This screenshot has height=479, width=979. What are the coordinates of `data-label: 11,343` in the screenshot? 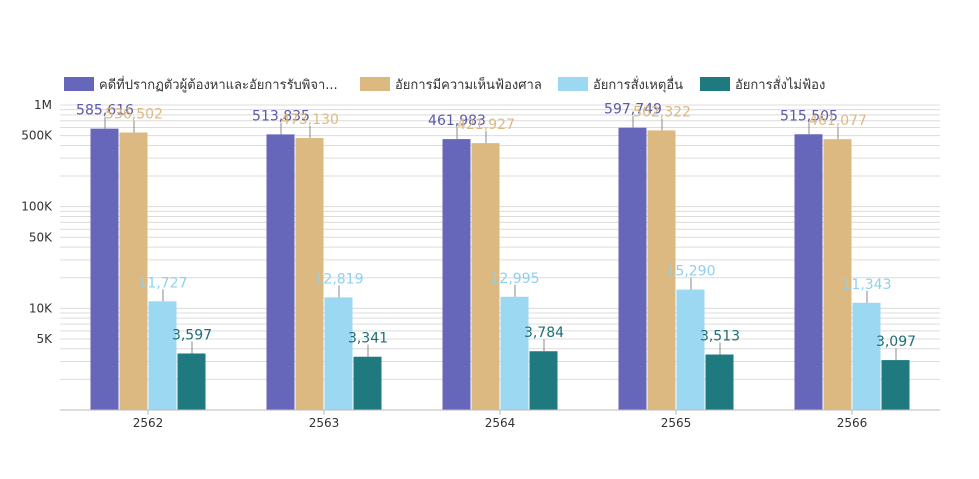 It's located at (867, 285).